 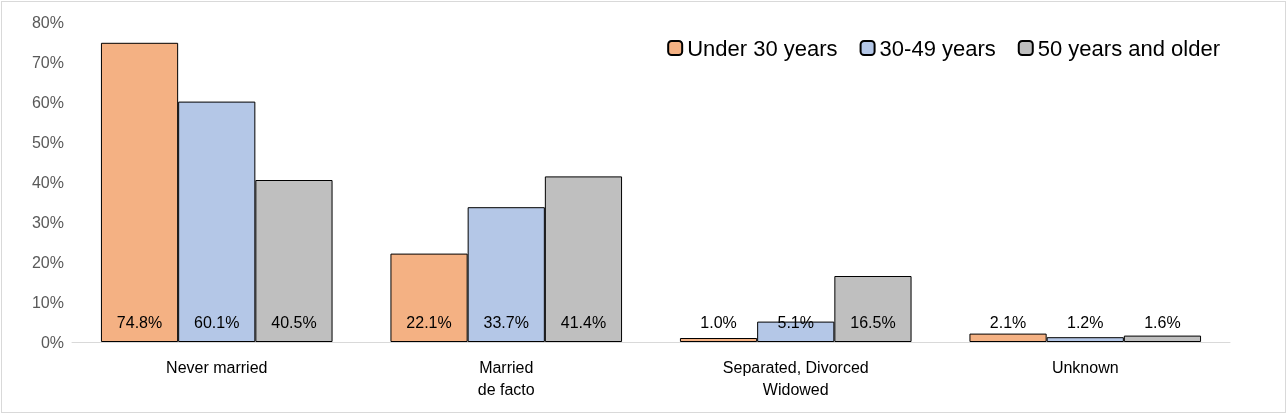 I want to click on x-tick-label: Married de facto, so click(x=506, y=378).